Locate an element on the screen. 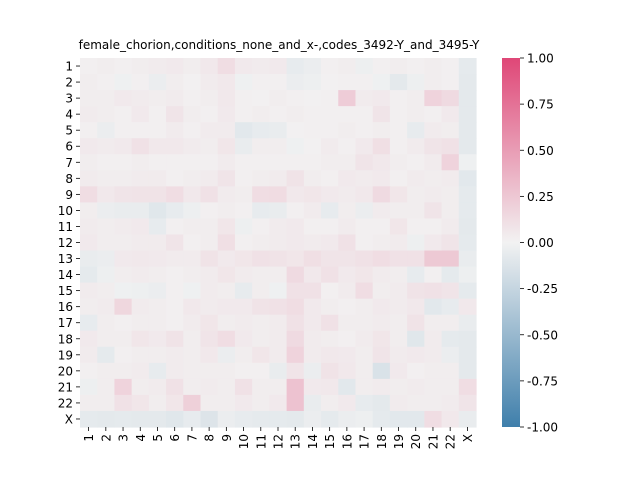  colorbar-tick-label: 0.25 is located at coordinates (540, 197).